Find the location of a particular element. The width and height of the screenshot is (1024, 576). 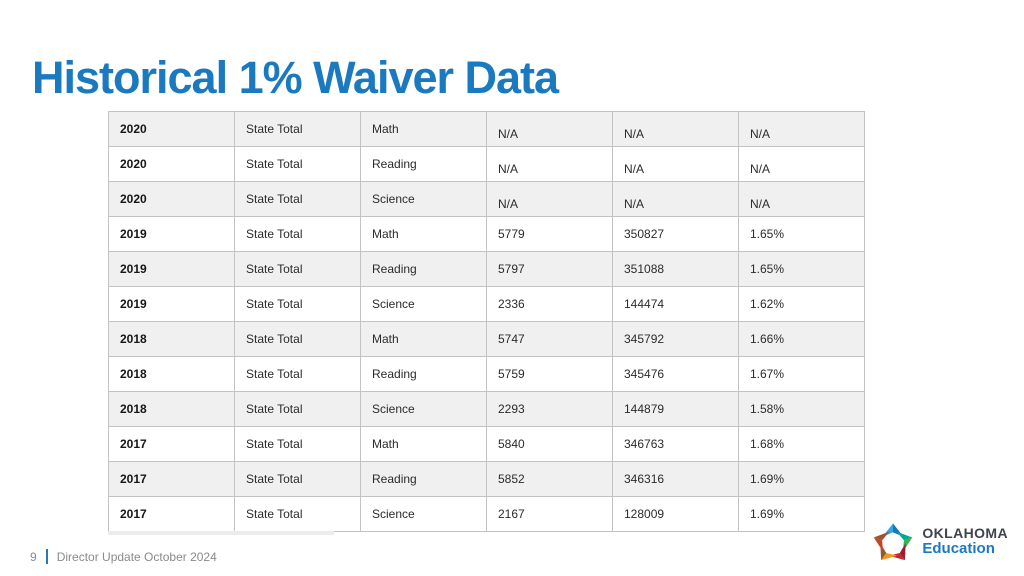

table-cell: 346316 is located at coordinates (675, 479).